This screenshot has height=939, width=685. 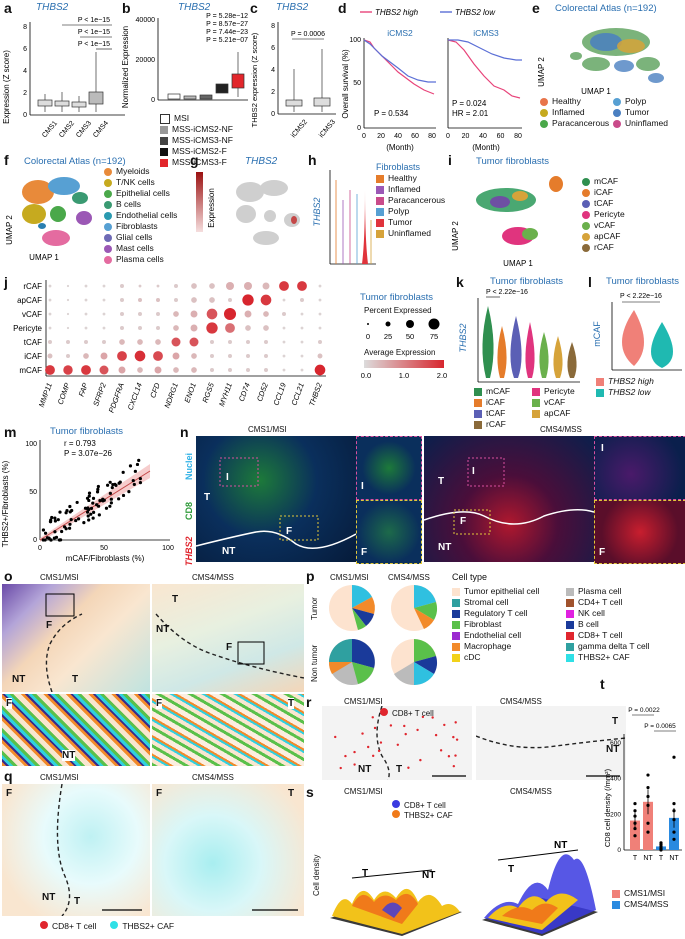 What do you see at coordinates (194, 160) in the screenshot?
I see `panel-label: g` at bounding box center [194, 160].